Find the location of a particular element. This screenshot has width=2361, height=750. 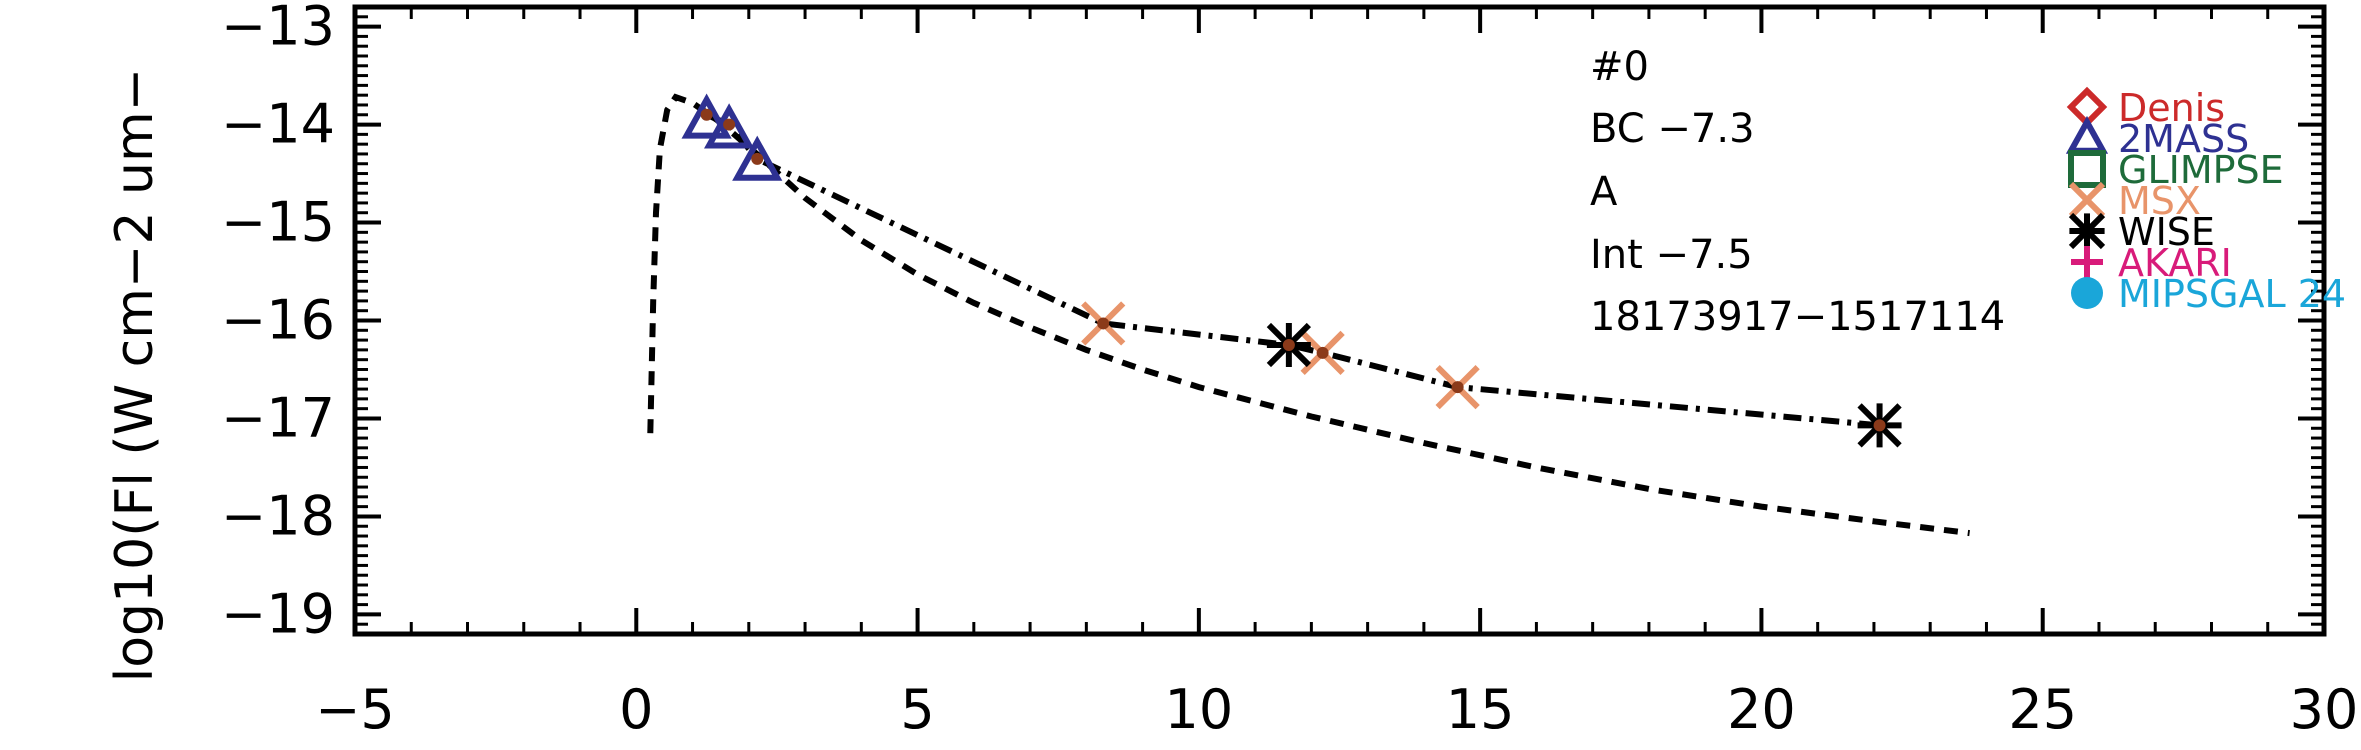

legend-item: Denis is located at coordinates (2145, 108).